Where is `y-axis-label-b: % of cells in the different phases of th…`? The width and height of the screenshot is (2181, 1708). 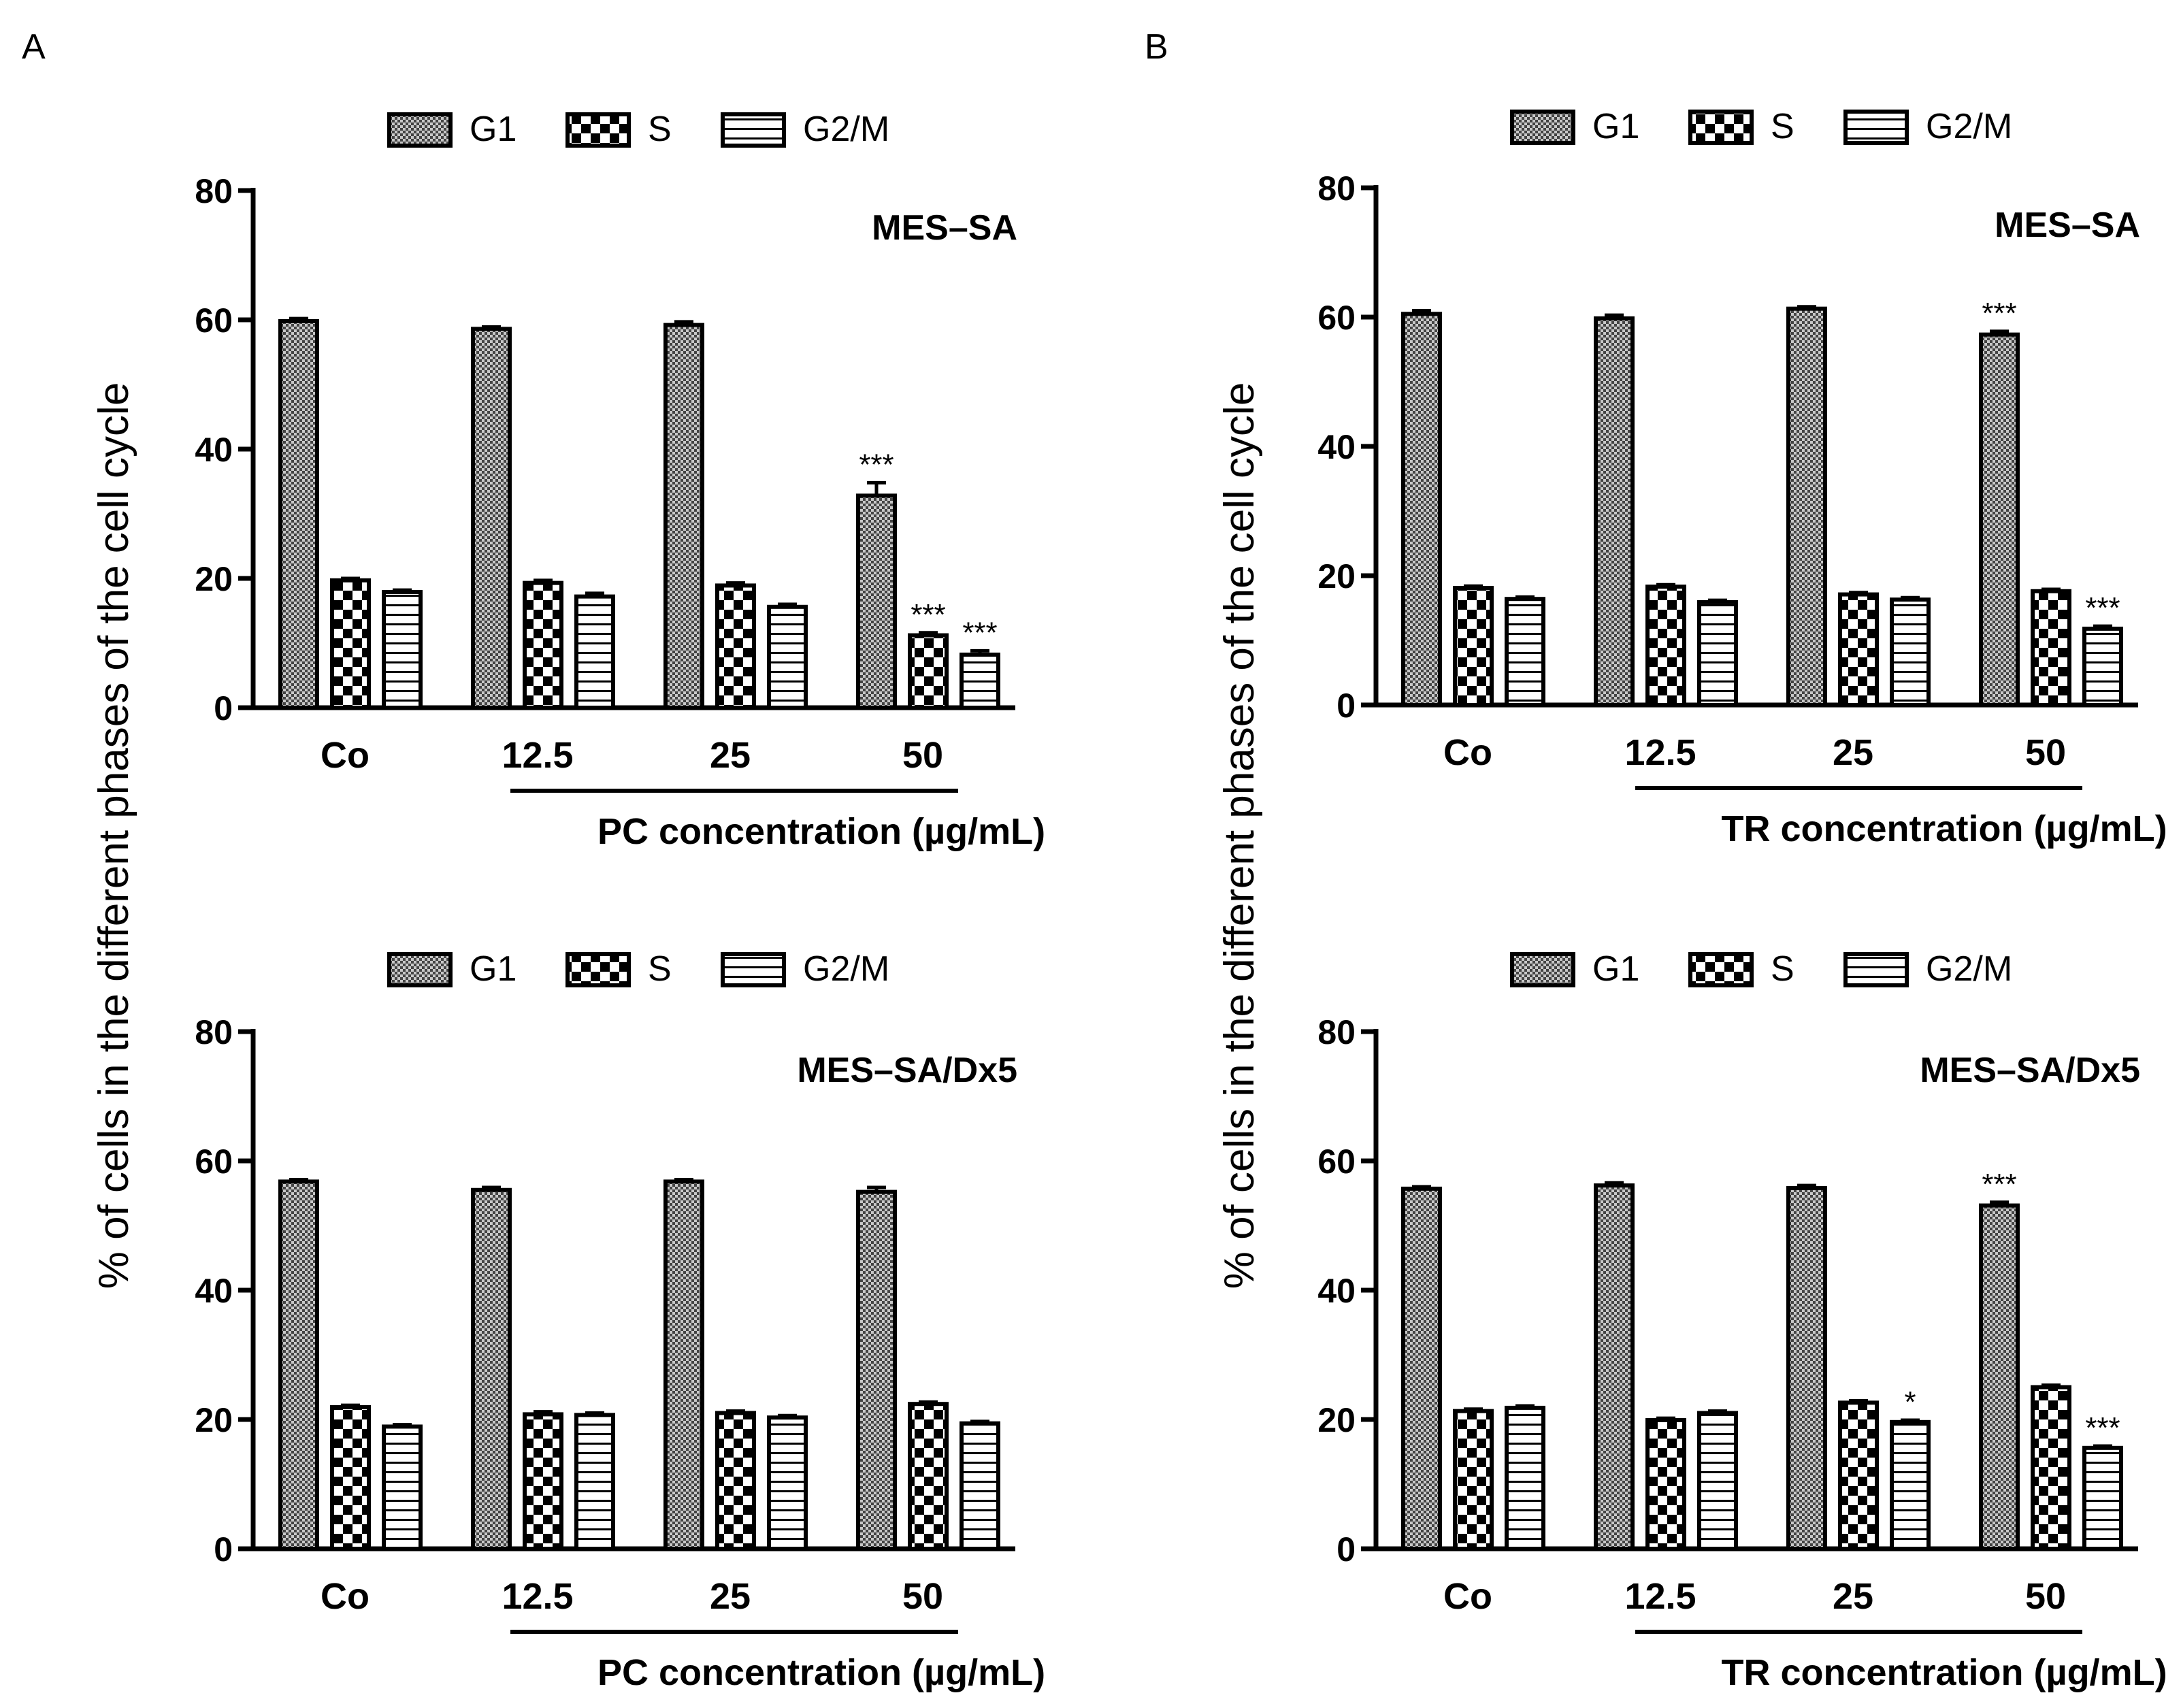 y-axis-label-b: % of cells in the different phases of th… is located at coordinates (1239, 836).